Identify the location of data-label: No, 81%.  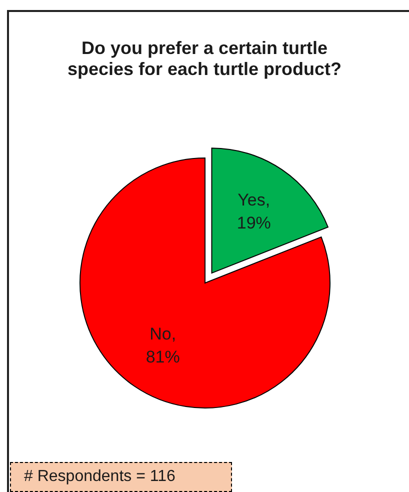
(163, 345).